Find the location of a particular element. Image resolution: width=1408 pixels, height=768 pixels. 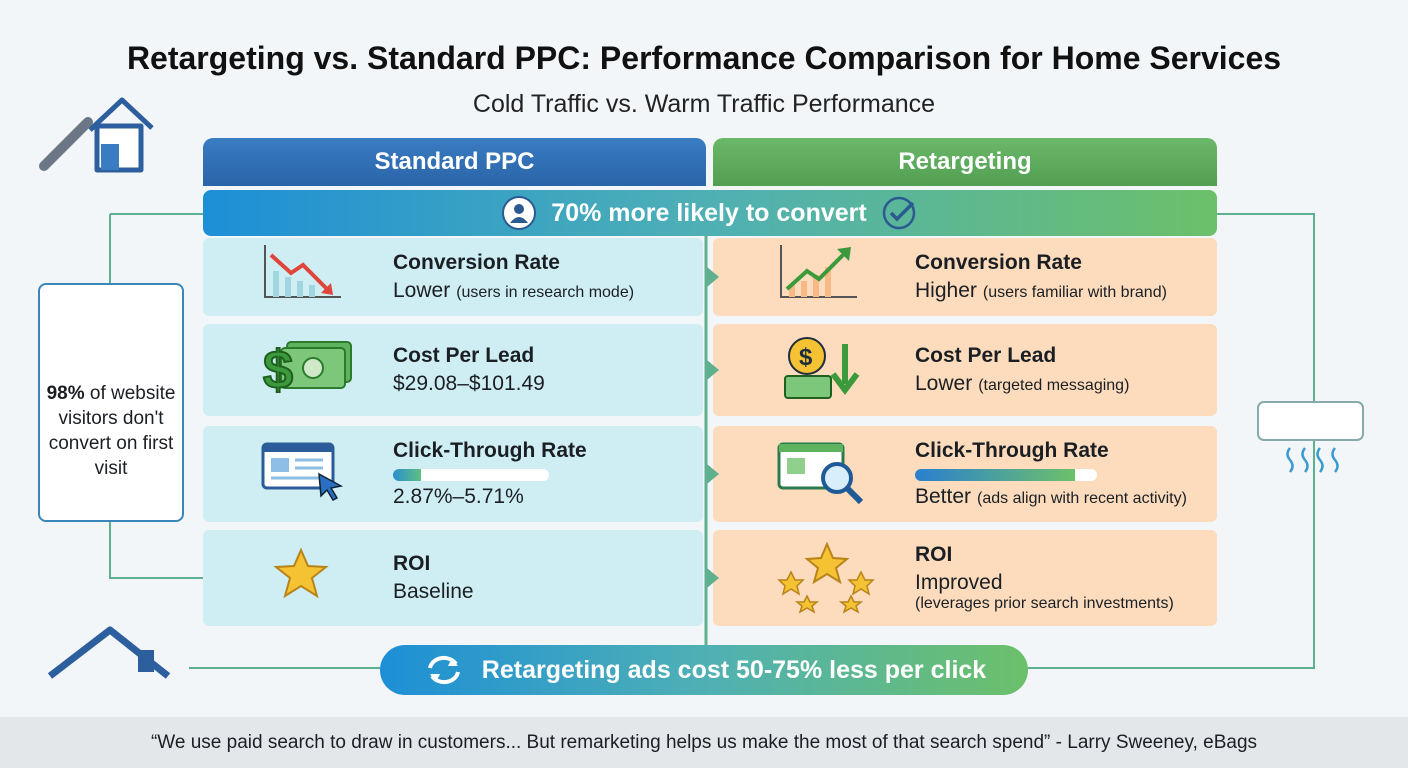

value-text: Baseline is located at coordinates (433, 591).